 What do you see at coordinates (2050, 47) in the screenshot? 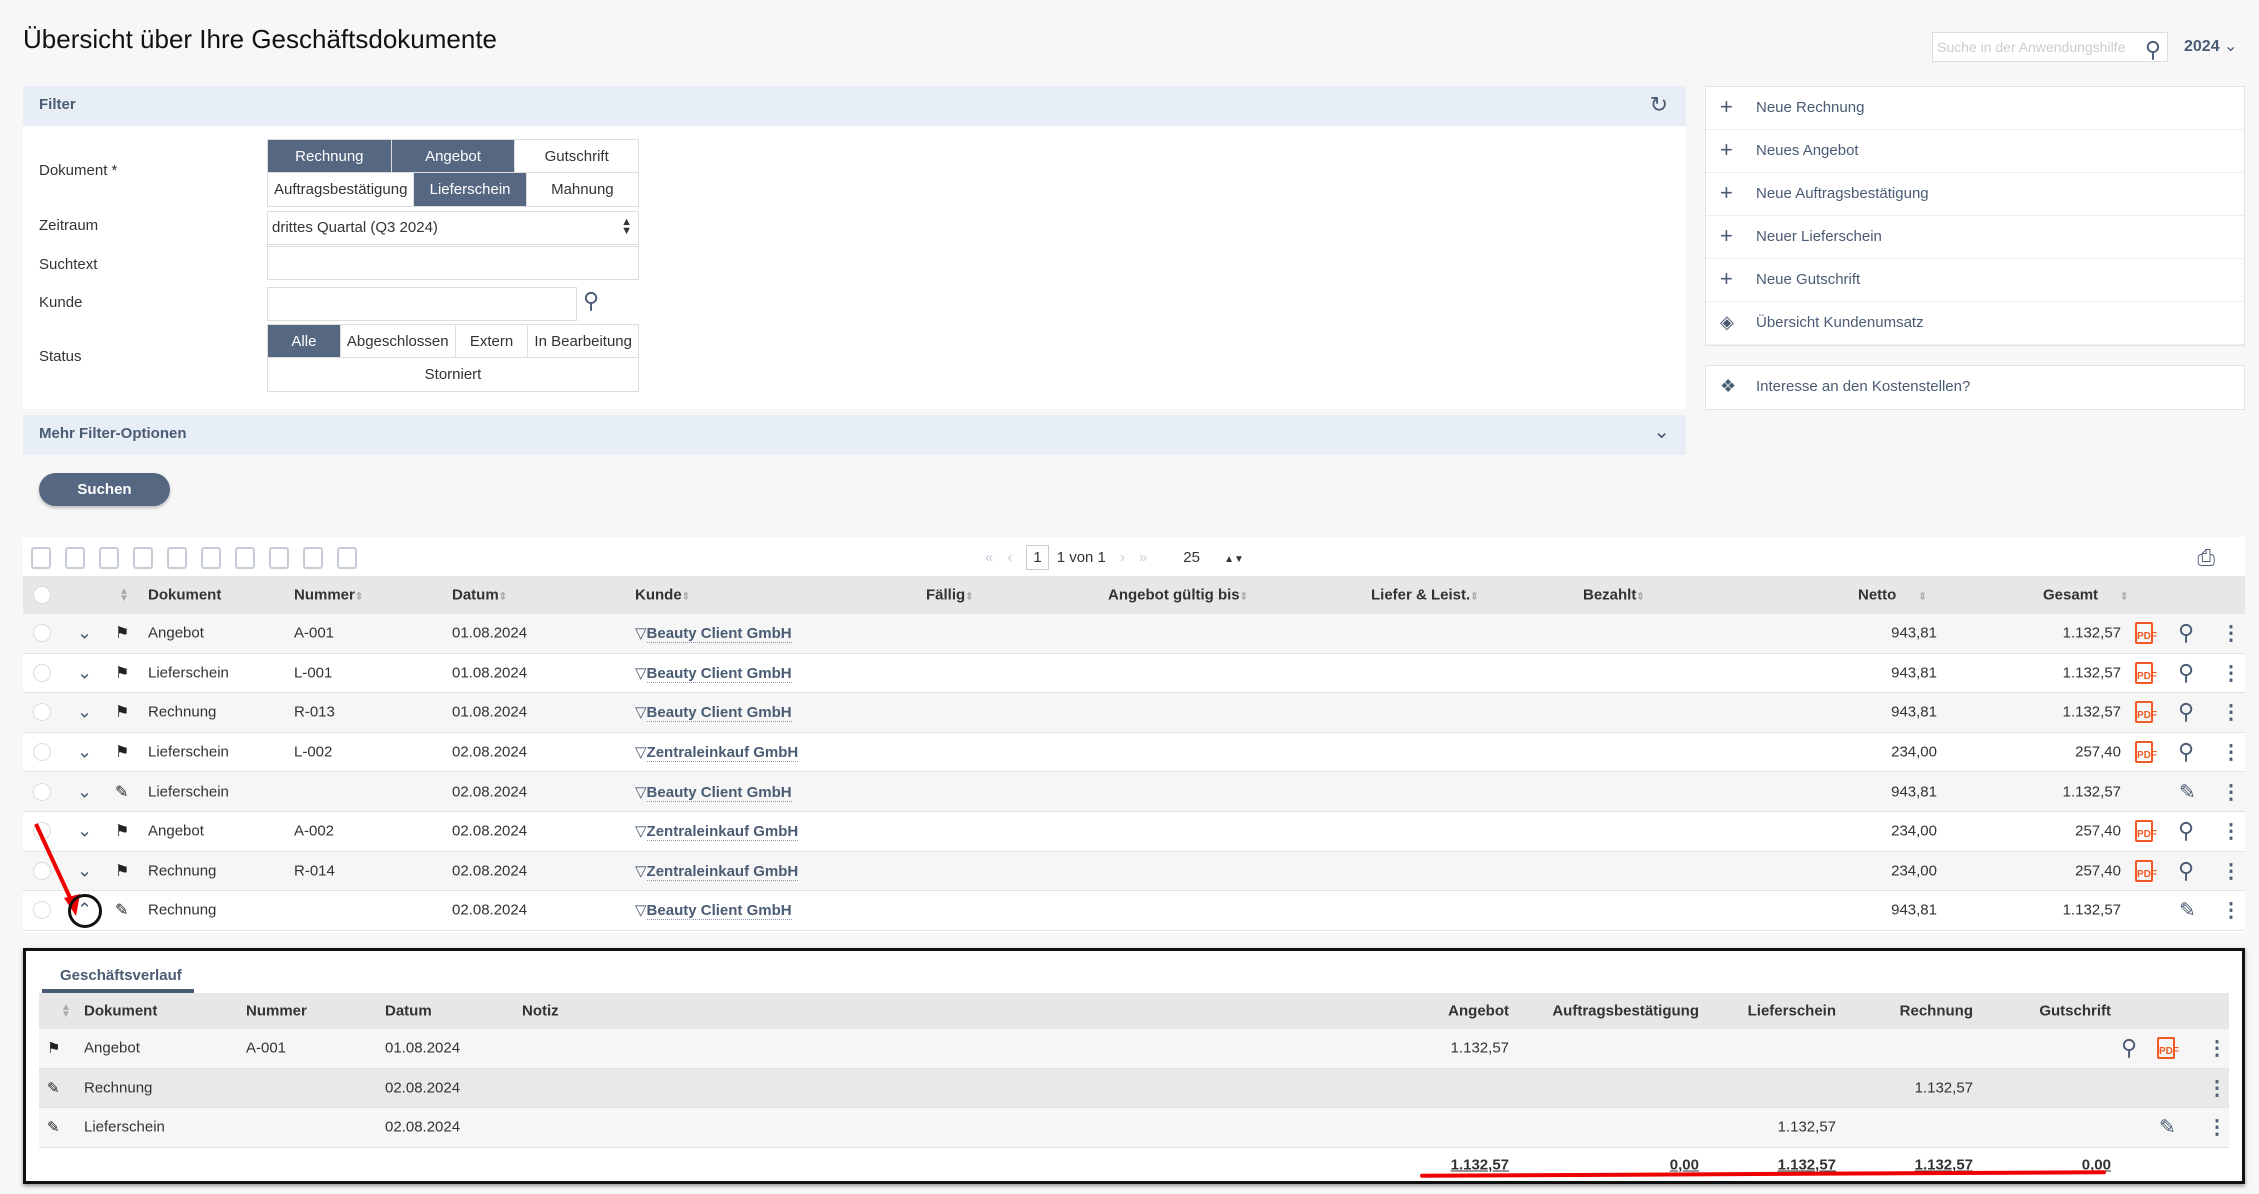
I see `help-search-input: Suche in der Anwendungshilfe ⚲` at bounding box center [2050, 47].